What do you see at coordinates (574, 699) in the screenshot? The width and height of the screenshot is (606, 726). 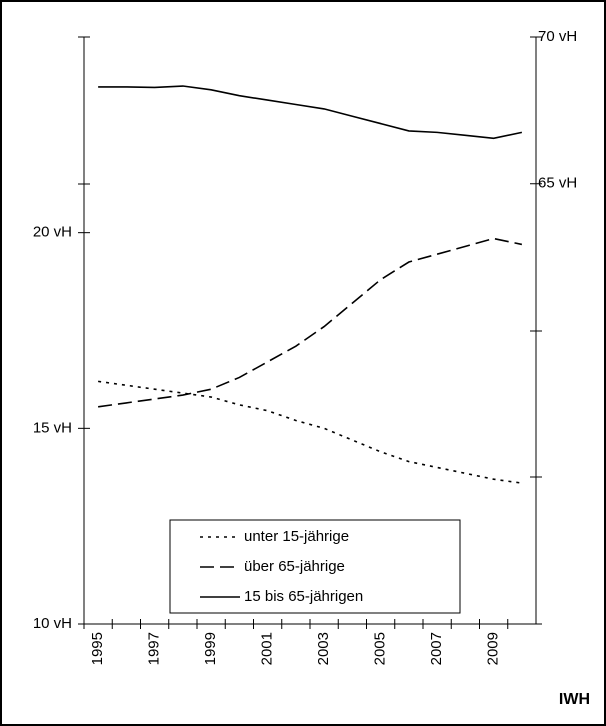 I see `source: IWH` at bounding box center [574, 699].